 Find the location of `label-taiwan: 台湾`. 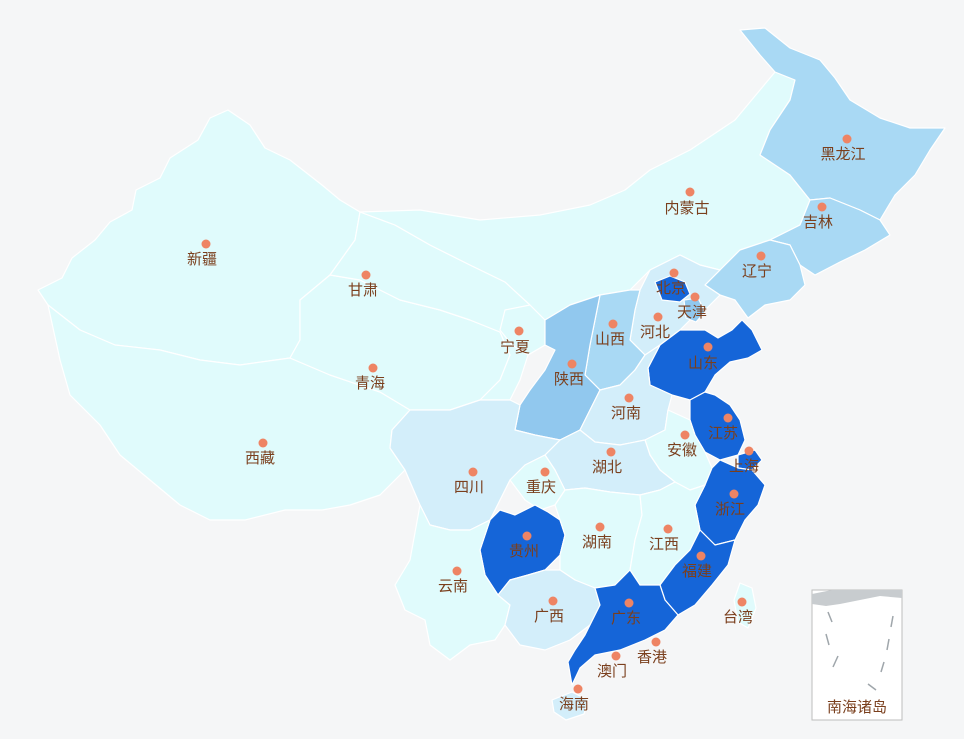

label-taiwan: 台湾 is located at coordinates (738, 617).